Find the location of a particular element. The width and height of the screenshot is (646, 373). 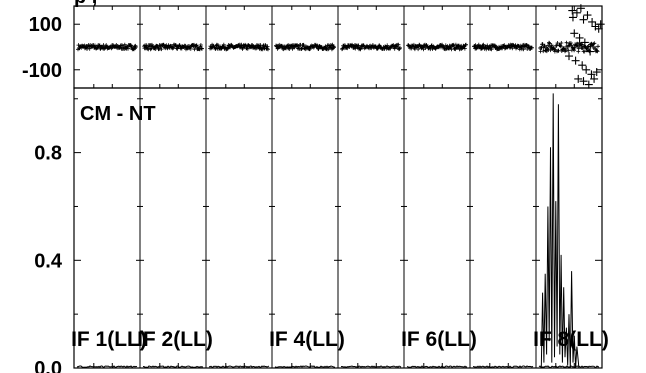

y-tick-label: 0.4 is located at coordinates (48, 261).